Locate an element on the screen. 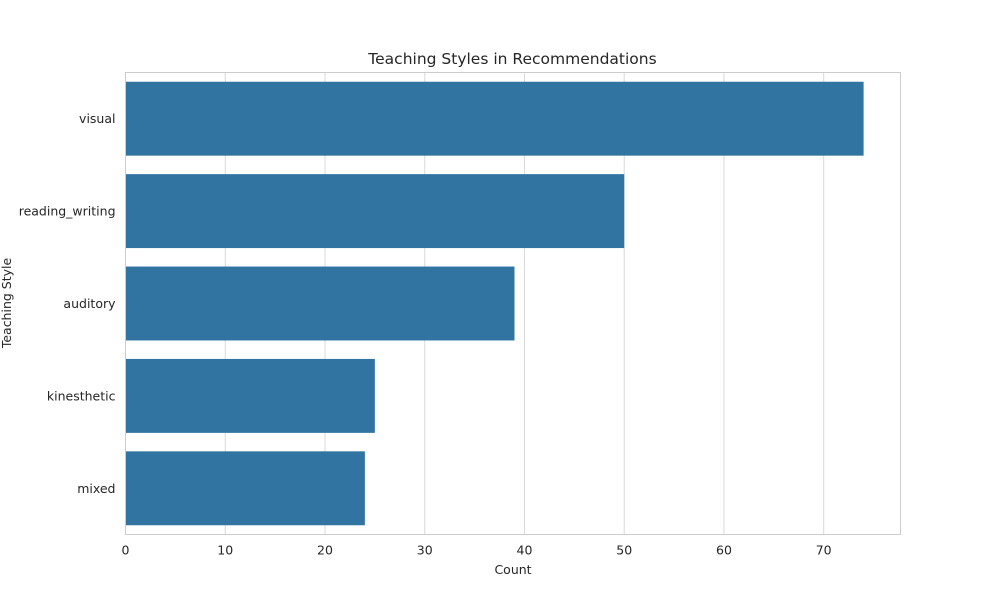  x-tick-label: 0 is located at coordinates (126, 550).